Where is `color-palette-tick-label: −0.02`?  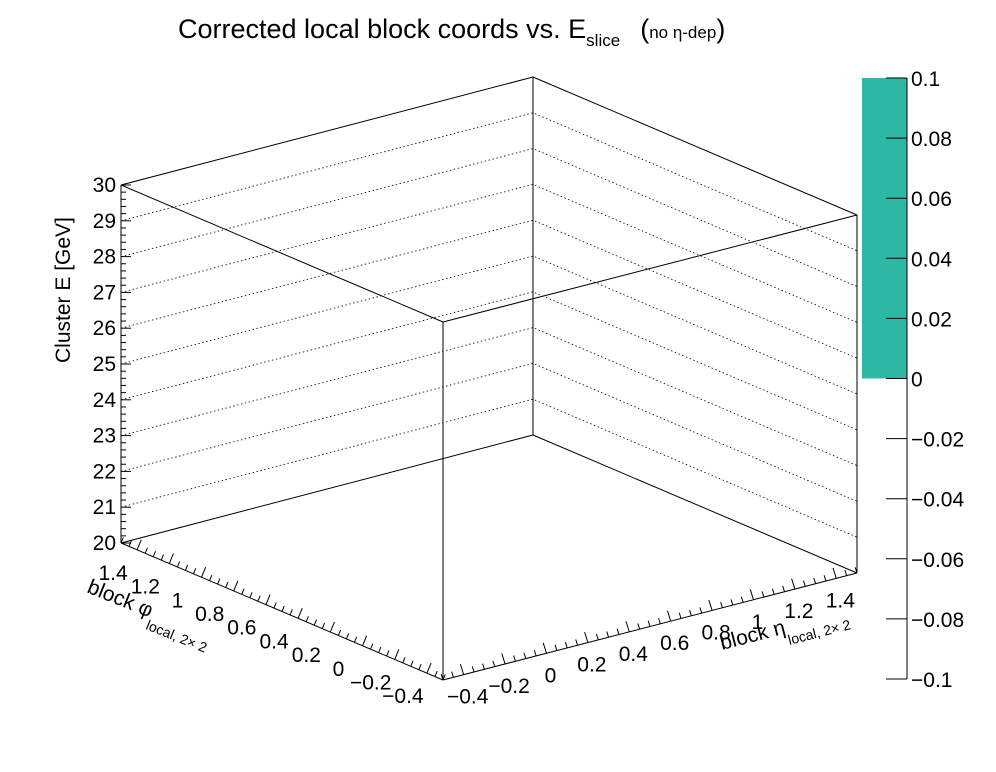 color-palette-tick-label: −0.02 is located at coordinates (937, 440).